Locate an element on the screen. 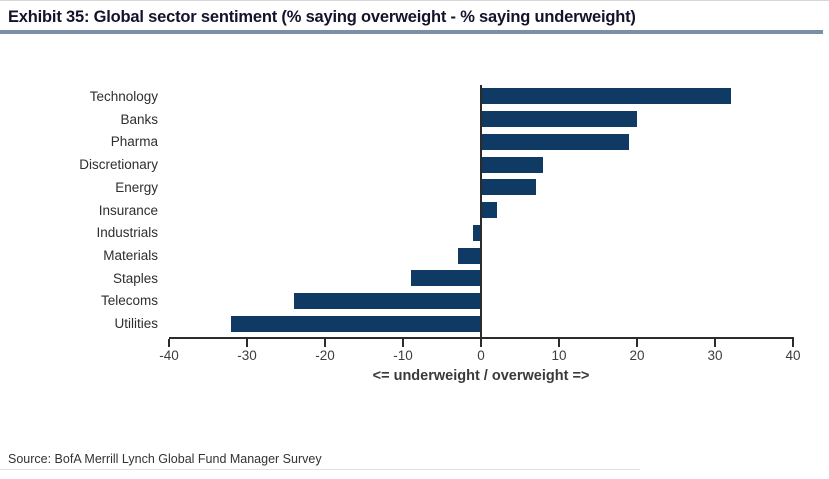  x-tick-label: 0 is located at coordinates (481, 355).